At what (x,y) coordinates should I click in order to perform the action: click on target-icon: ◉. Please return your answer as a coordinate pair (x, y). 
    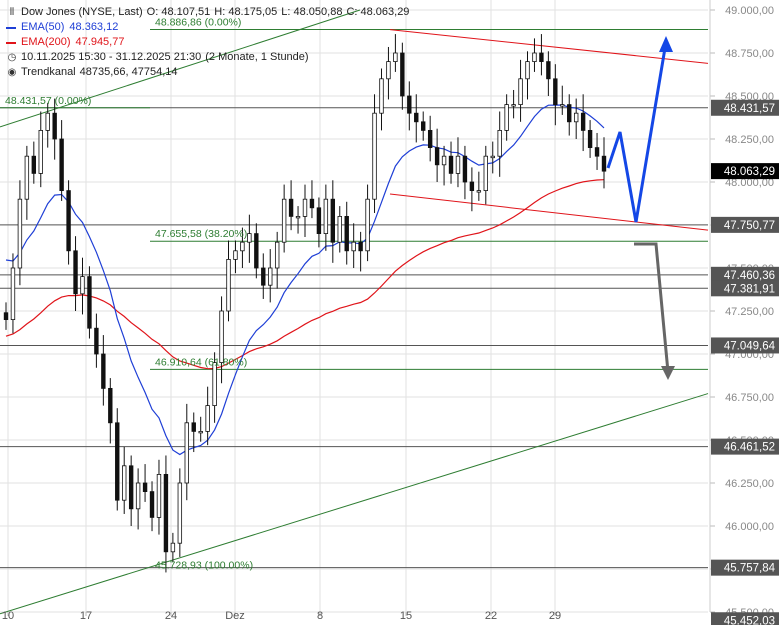
    Looking at the image, I should click on (12, 72).